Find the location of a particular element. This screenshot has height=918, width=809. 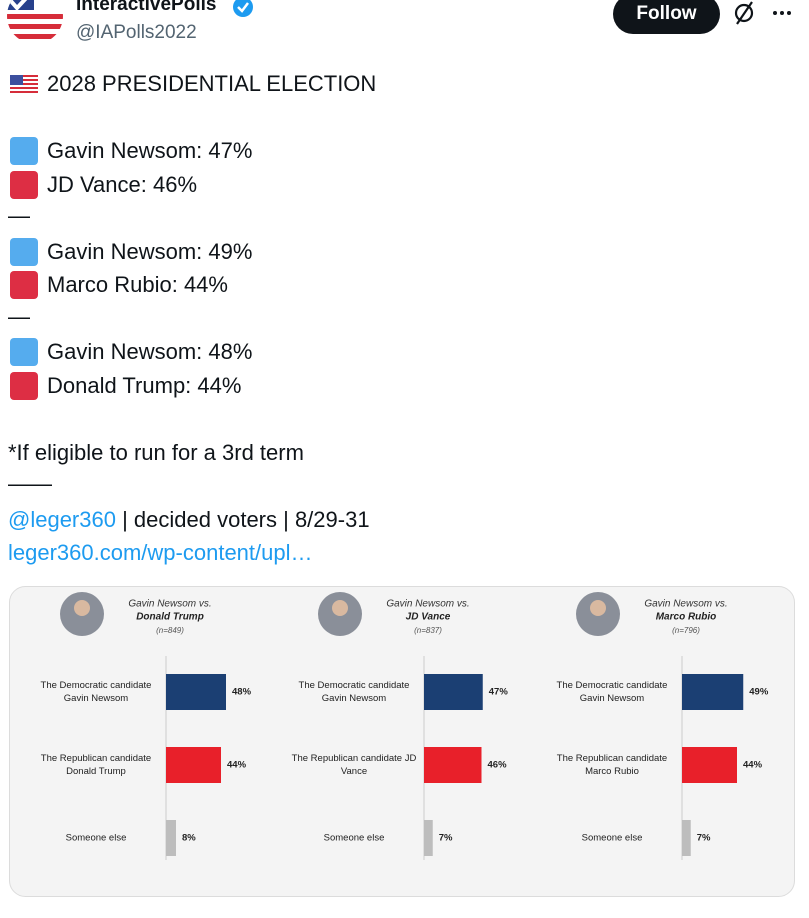

category-label: Donald Trump is located at coordinates (96, 771).